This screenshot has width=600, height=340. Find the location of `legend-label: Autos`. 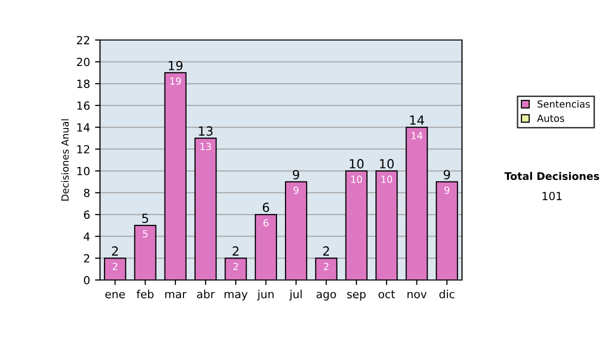

legend-label: Autos is located at coordinates (550, 118).